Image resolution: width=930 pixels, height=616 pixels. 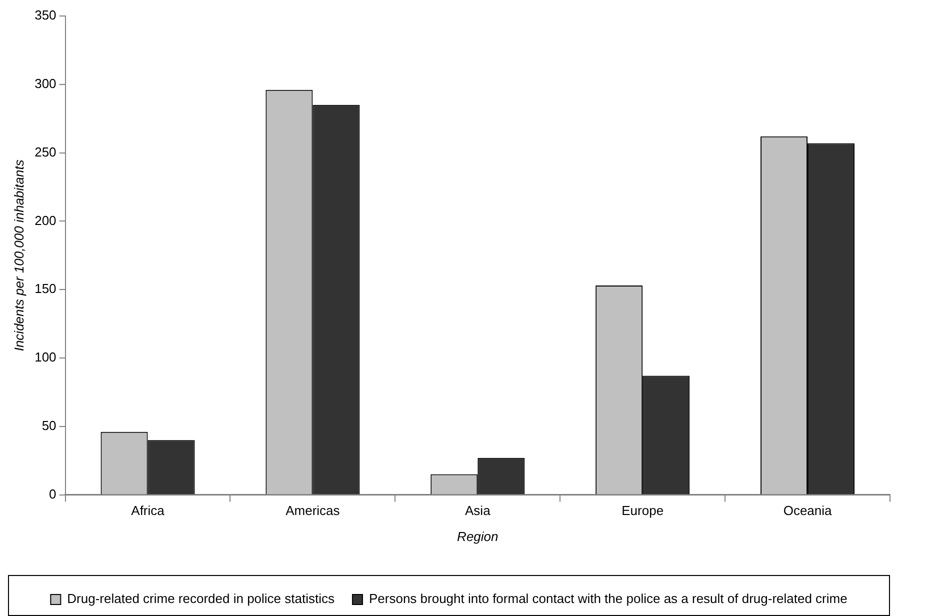 I want to click on x-axis-title: Region, so click(x=477, y=536).